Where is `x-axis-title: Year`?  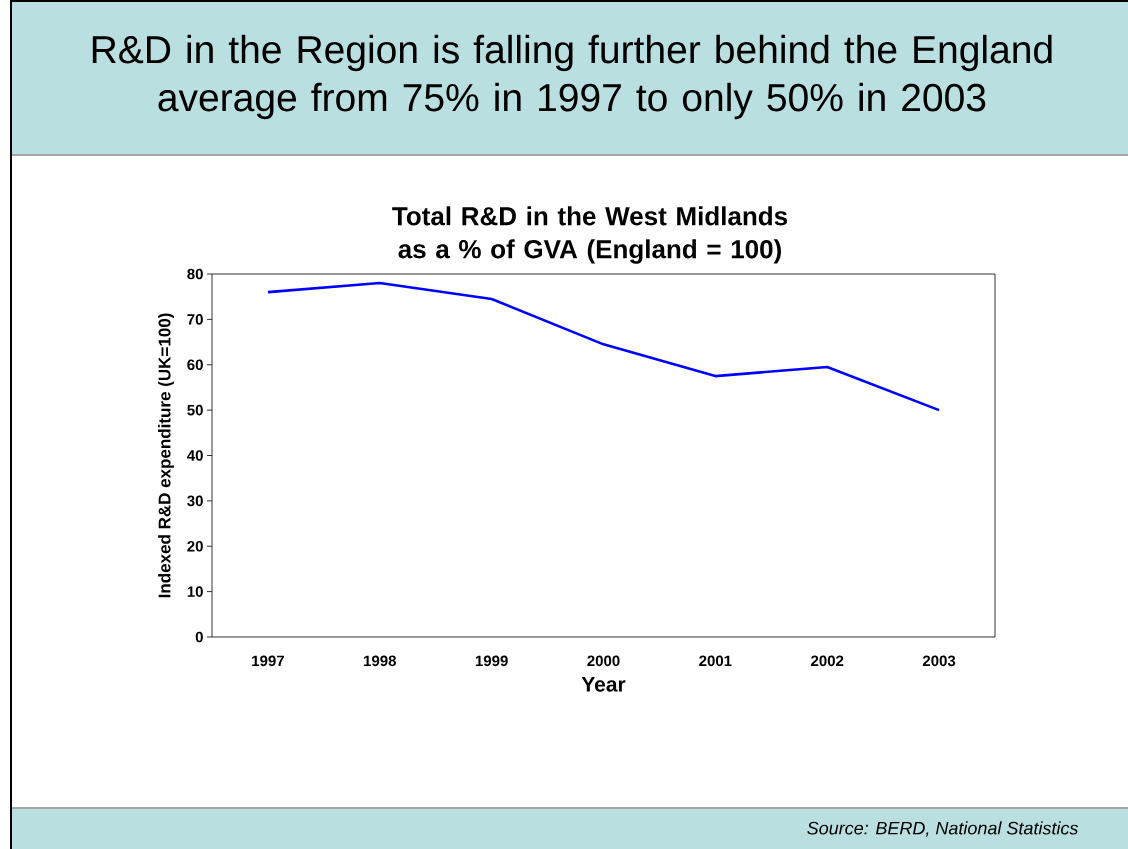
x-axis-title: Year is located at coordinates (603, 684).